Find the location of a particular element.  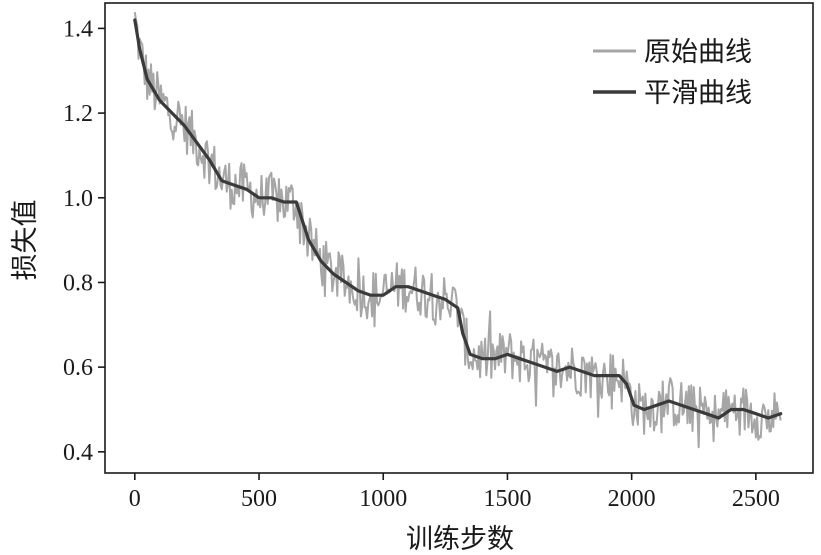

y-axis-label: 损失值 is located at coordinates (25, 240).